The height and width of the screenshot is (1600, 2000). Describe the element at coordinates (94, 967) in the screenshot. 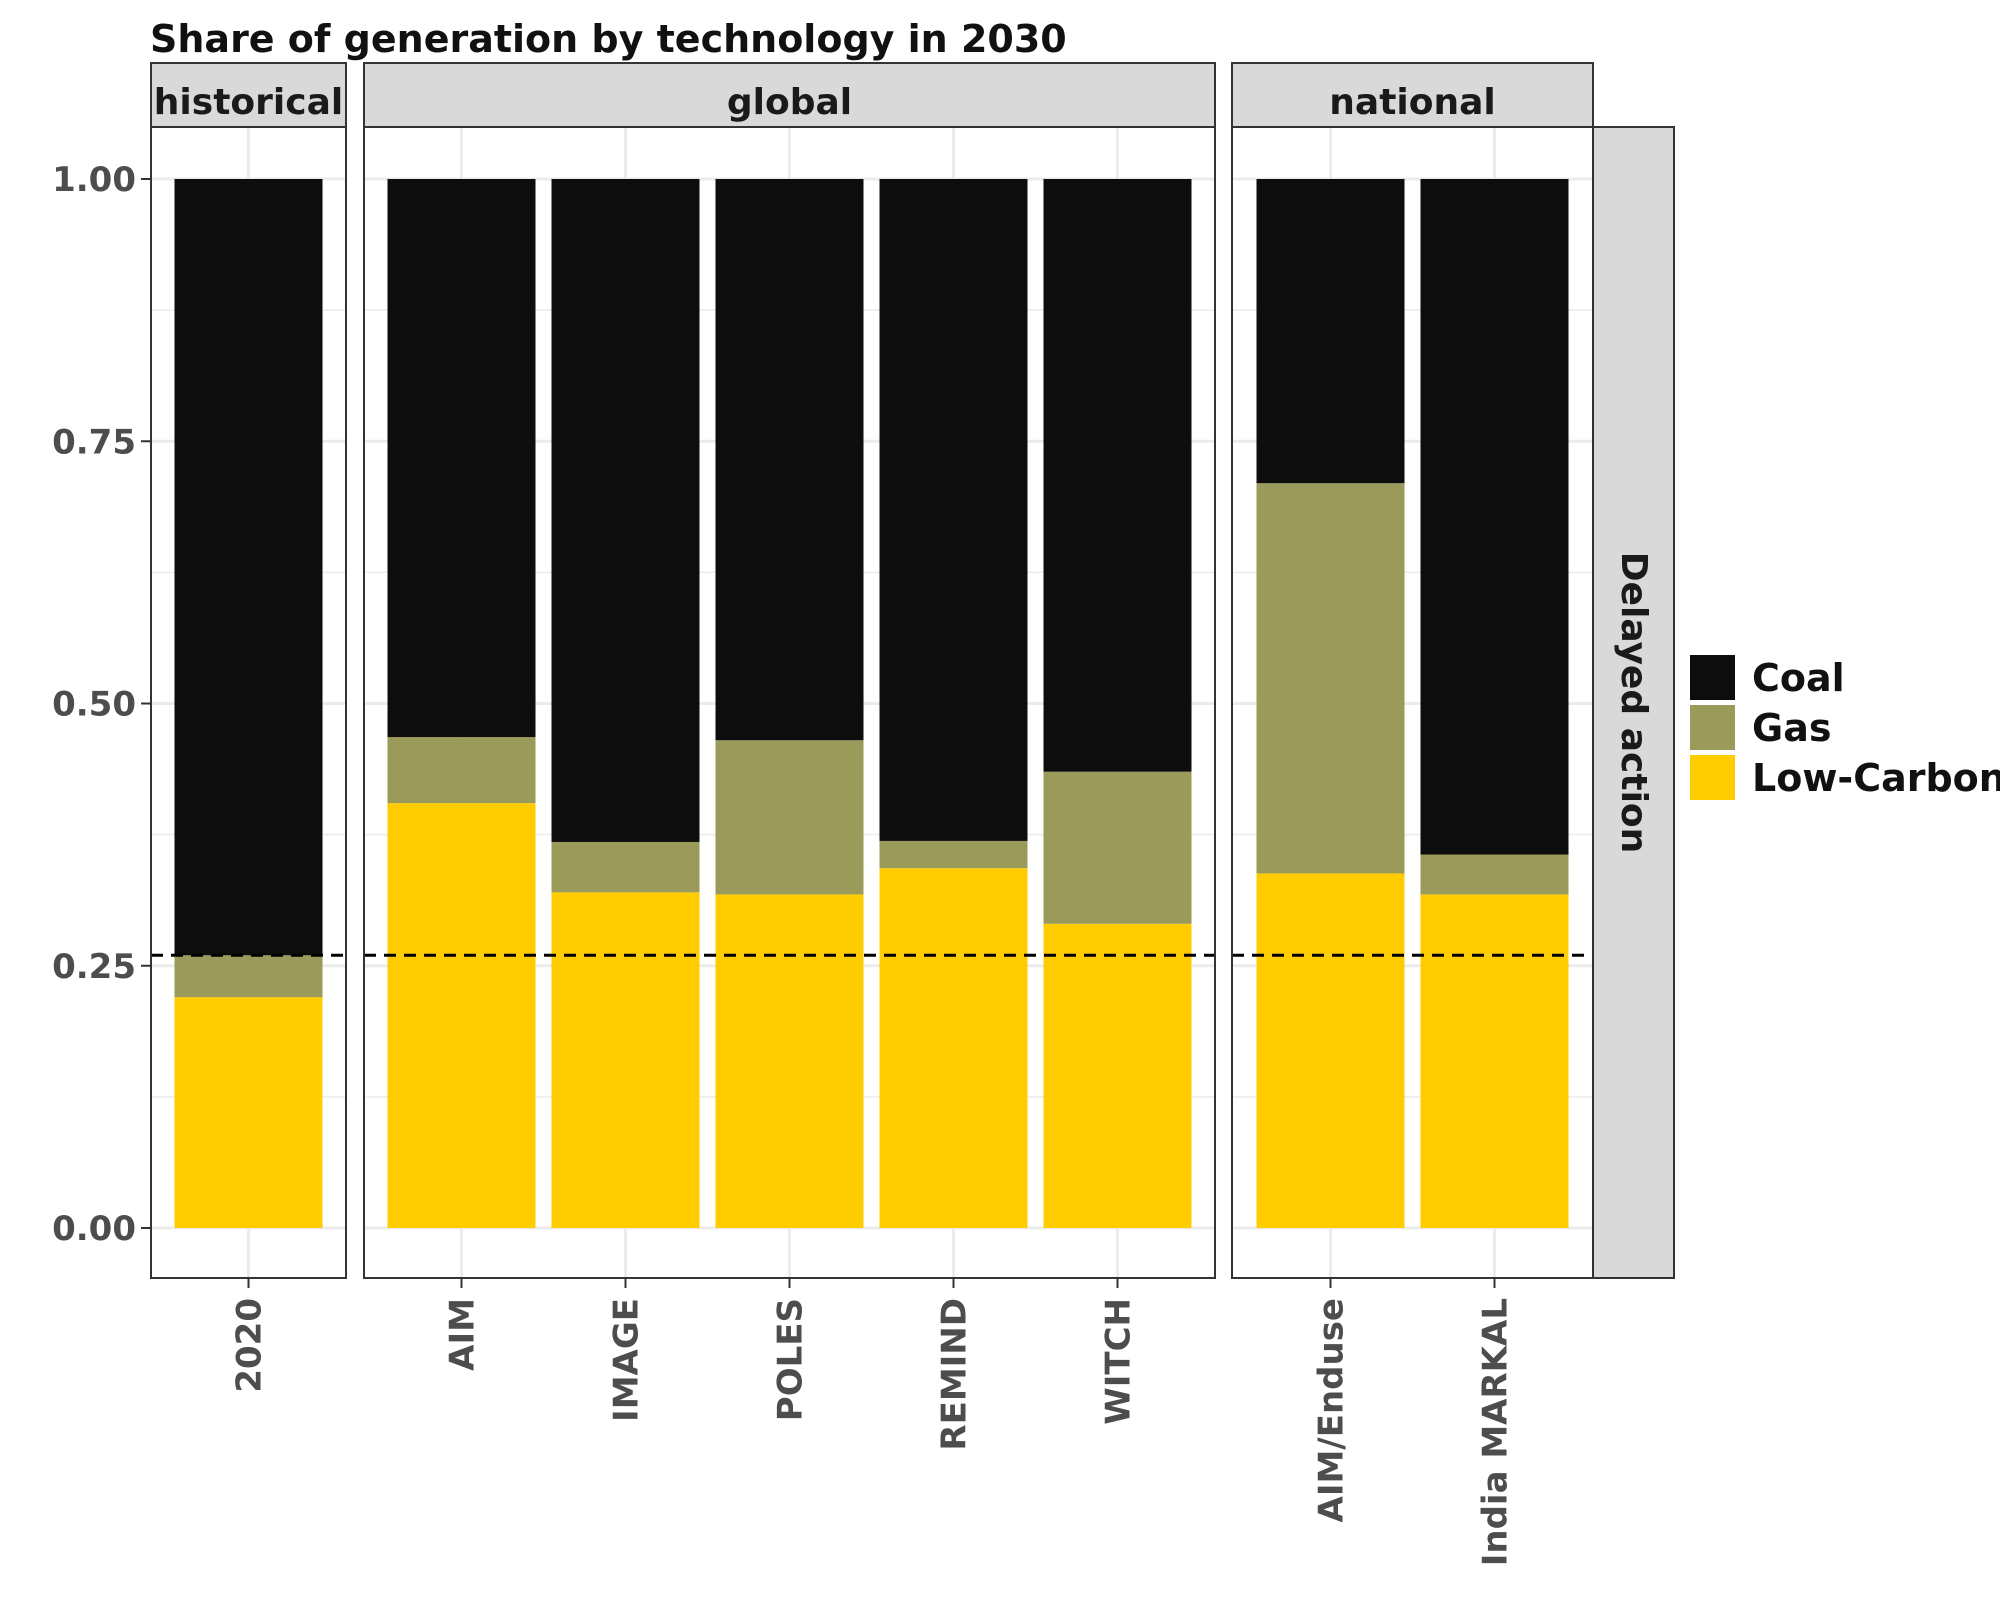

I see `y-tick-label: 0.25` at that location.